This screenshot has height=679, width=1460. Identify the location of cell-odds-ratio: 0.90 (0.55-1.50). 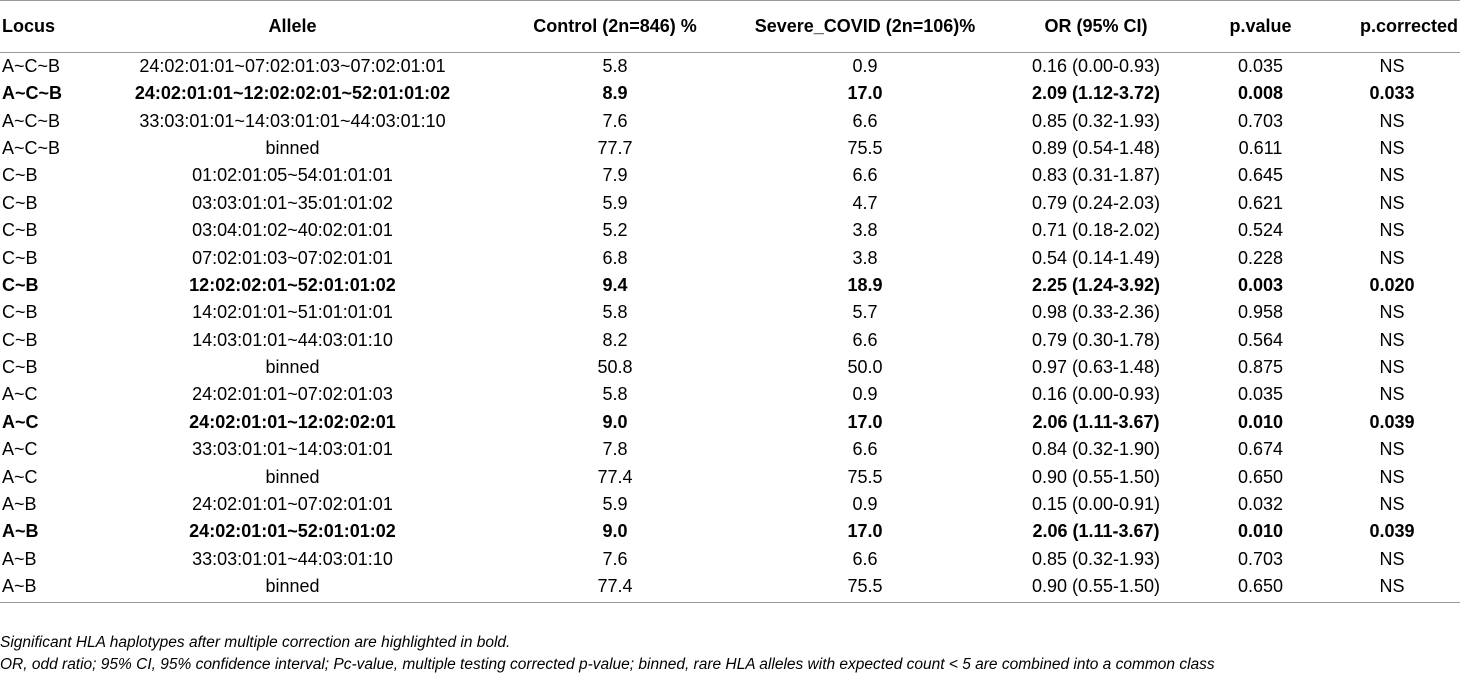
(1096, 588).